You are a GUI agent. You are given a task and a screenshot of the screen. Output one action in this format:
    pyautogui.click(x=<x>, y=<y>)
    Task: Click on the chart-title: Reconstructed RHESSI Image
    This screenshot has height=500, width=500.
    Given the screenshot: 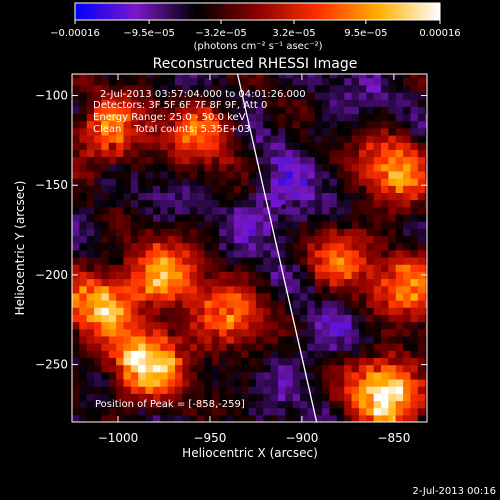 What is the action you would take?
    pyautogui.click(x=255, y=64)
    